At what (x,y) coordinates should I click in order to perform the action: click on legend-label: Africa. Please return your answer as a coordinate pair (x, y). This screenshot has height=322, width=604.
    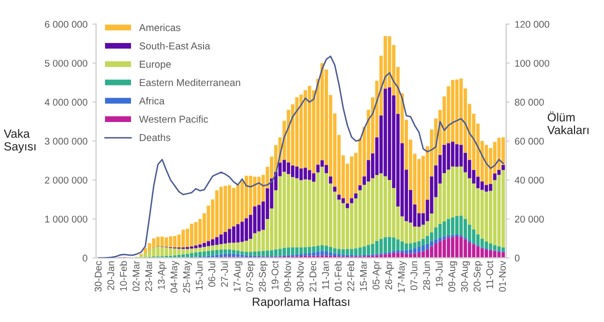
    Looking at the image, I should click on (152, 100).